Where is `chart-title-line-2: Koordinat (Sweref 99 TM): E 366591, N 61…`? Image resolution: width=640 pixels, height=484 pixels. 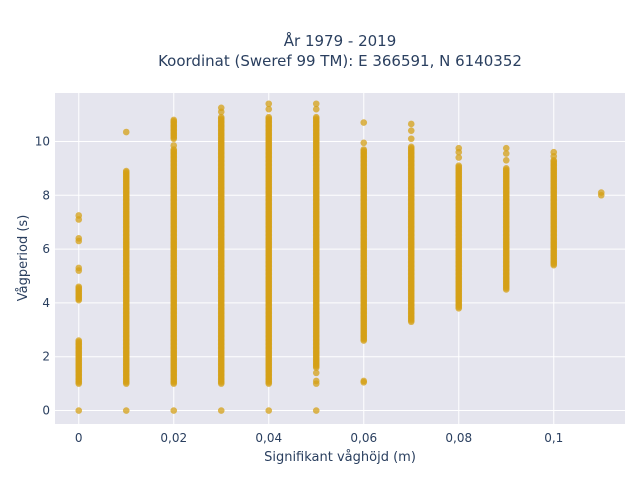
chart-title-line-2: Koordinat (Sweref 99 TM): E 366591, N 61… is located at coordinates (340, 61).